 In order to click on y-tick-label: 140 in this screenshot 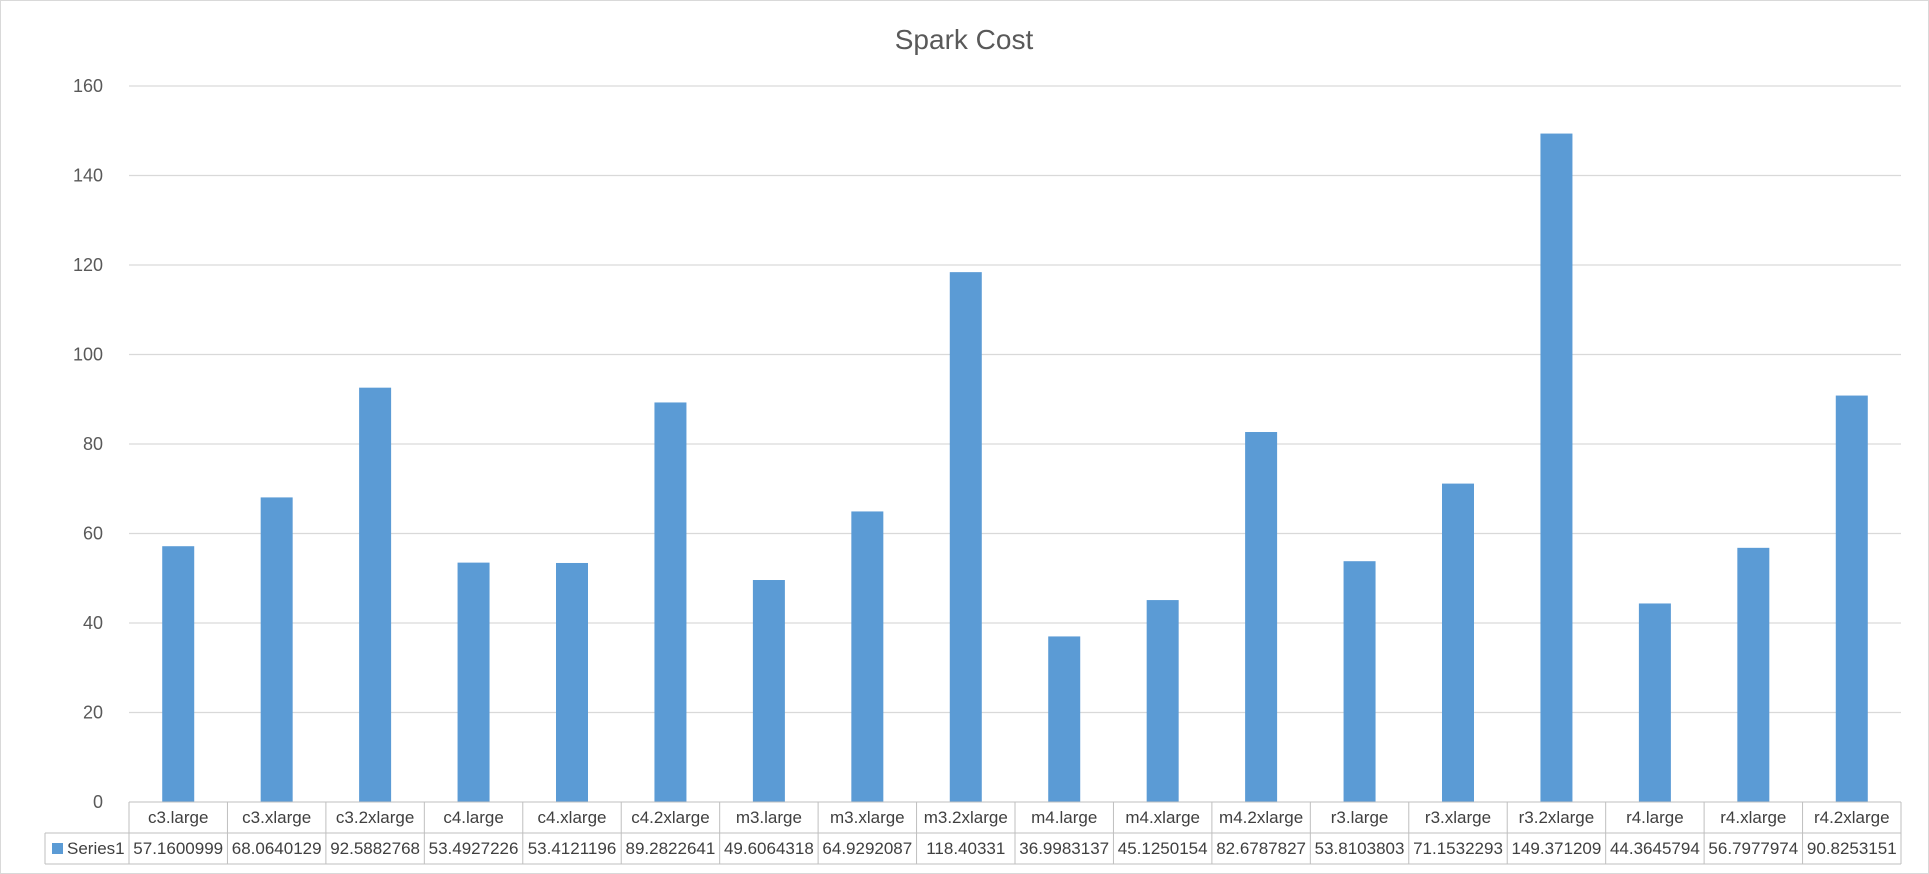, I will do `click(88, 176)`.